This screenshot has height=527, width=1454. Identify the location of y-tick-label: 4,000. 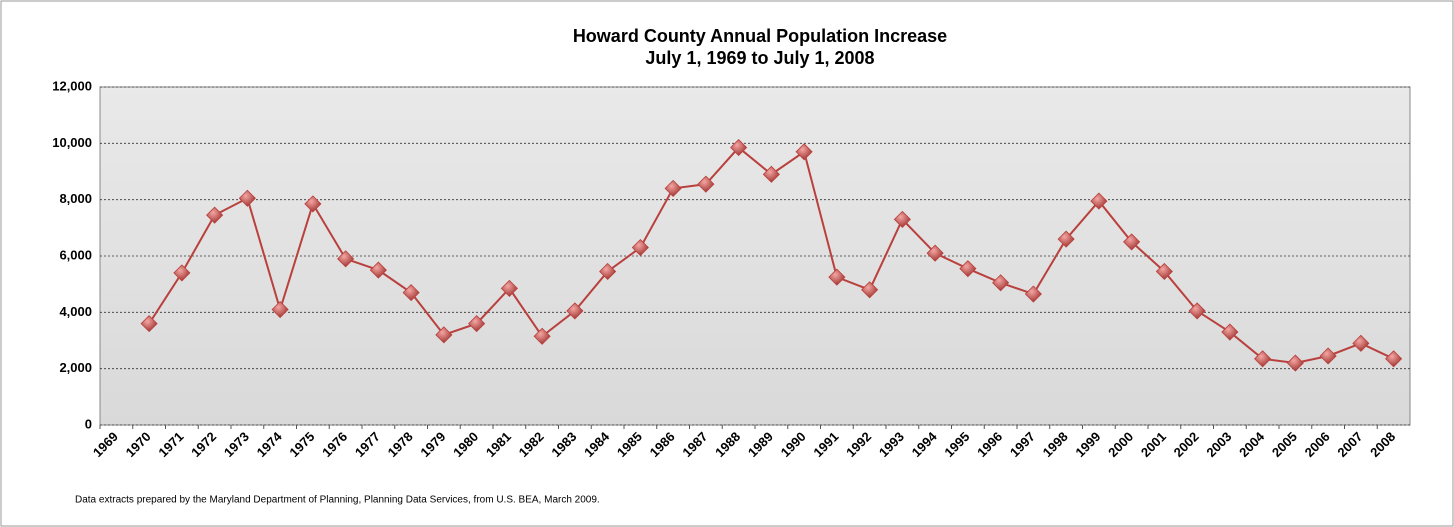
(75, 311).